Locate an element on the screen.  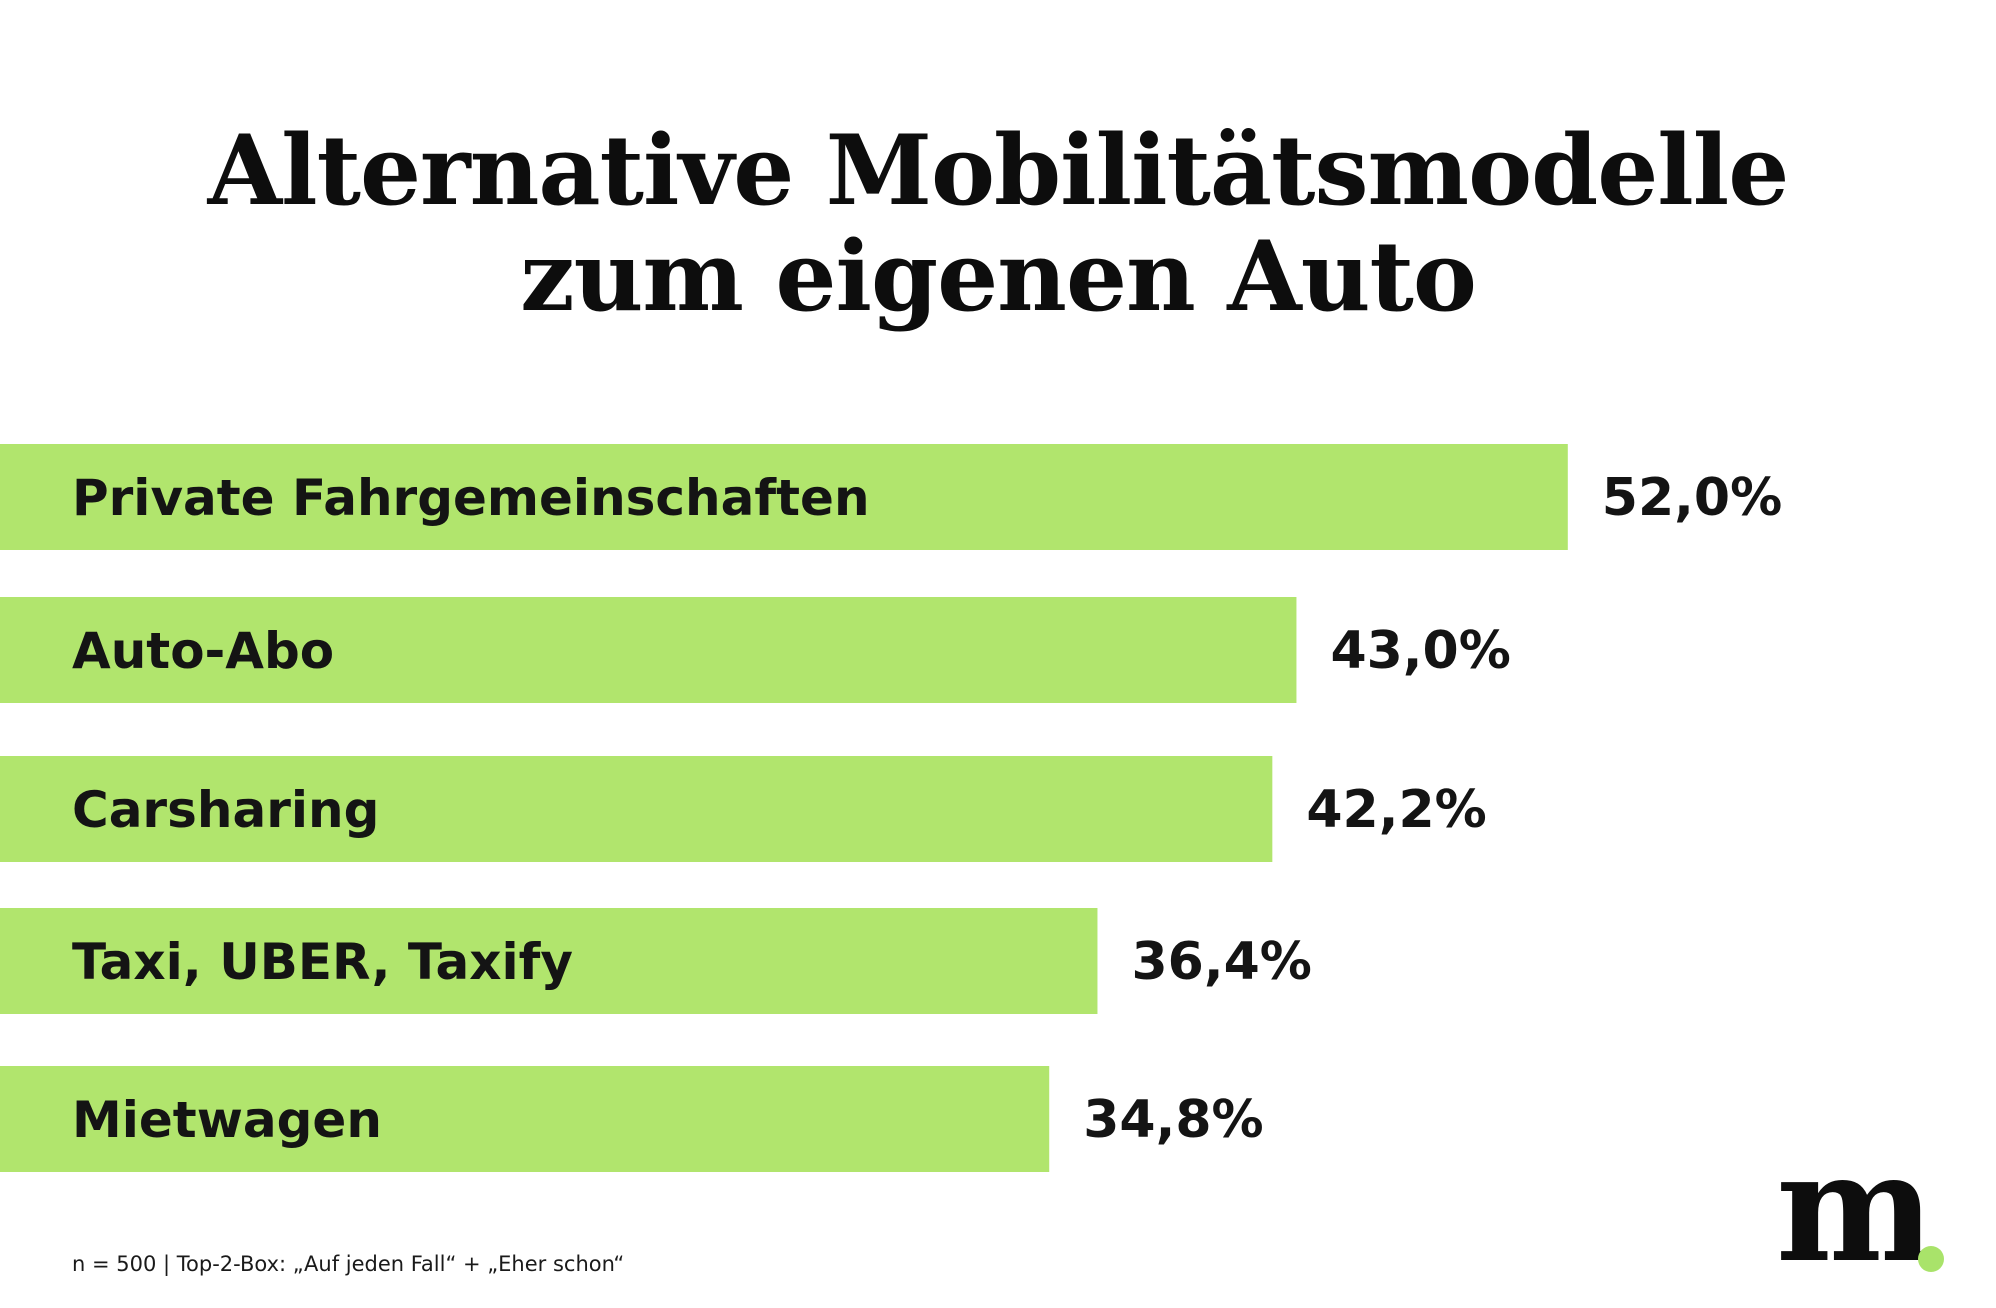
bar-category-label: Private Fahrgemeinschaften is located at coordinates (471, 498).